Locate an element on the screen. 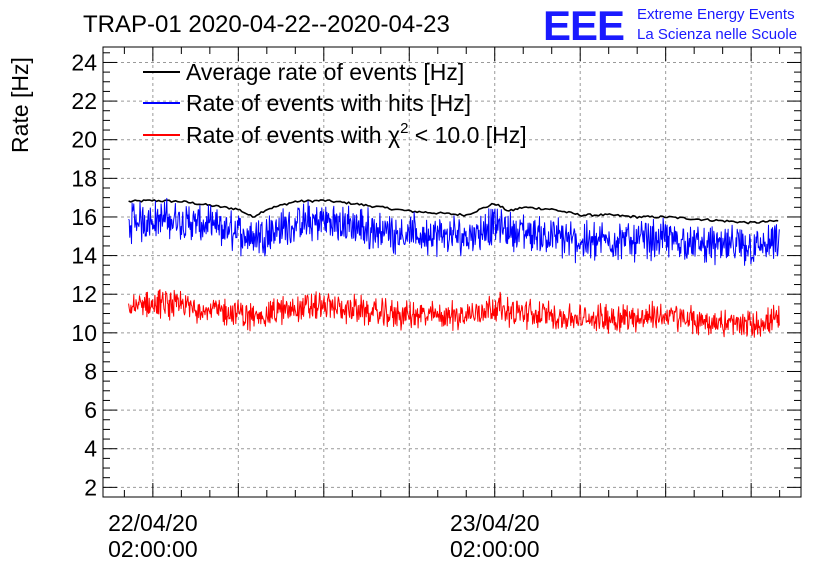  legend-label-hits: Rate of events with hits [Hz] is located at coordinates (328, 103).